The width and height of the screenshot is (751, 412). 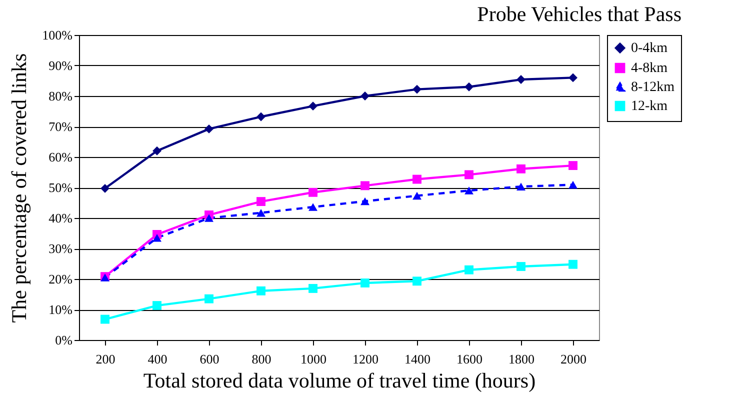 What do you see at coordinates (573, 359) in the screenshot?
I see `x-tick-label: 2000` at bounding box center [573, 359].